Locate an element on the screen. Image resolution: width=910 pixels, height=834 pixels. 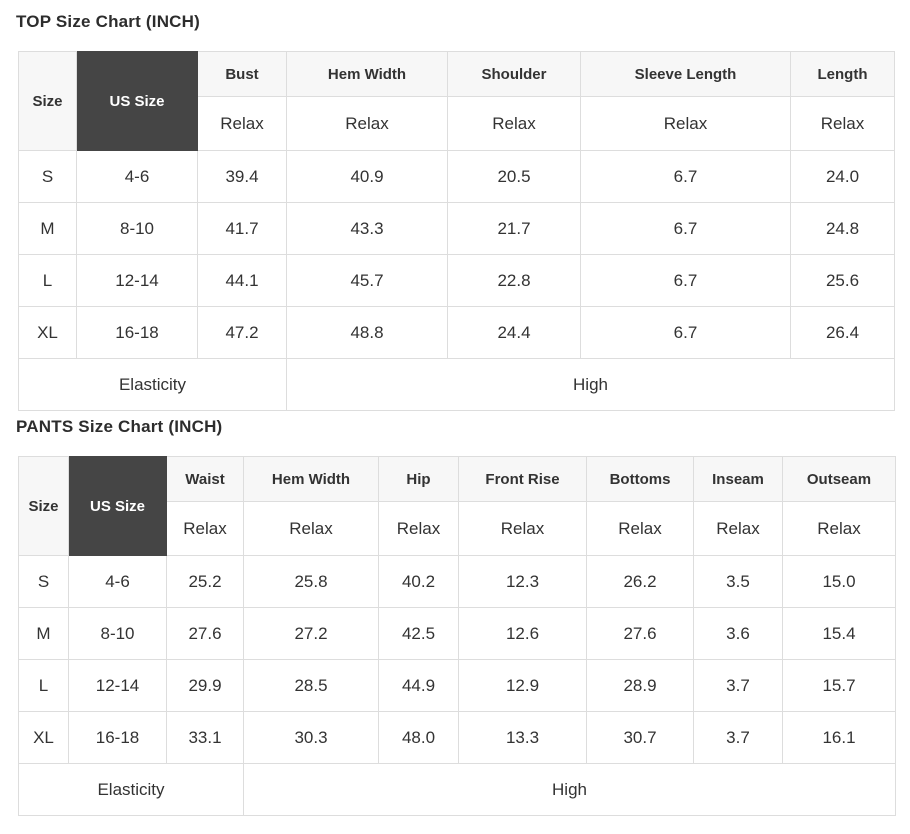
fit-row: Relax Relax Relax Relax Relax is located at coordinates (457, 123).